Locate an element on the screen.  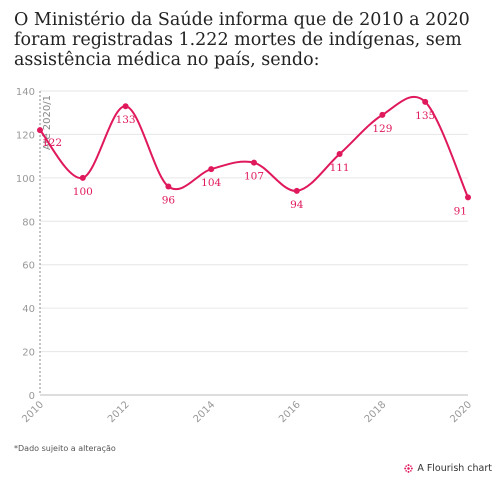
x-axis-tick-labels: 2010 2012 2014 2016 2018 2020 is located at coordinates (247, 412).